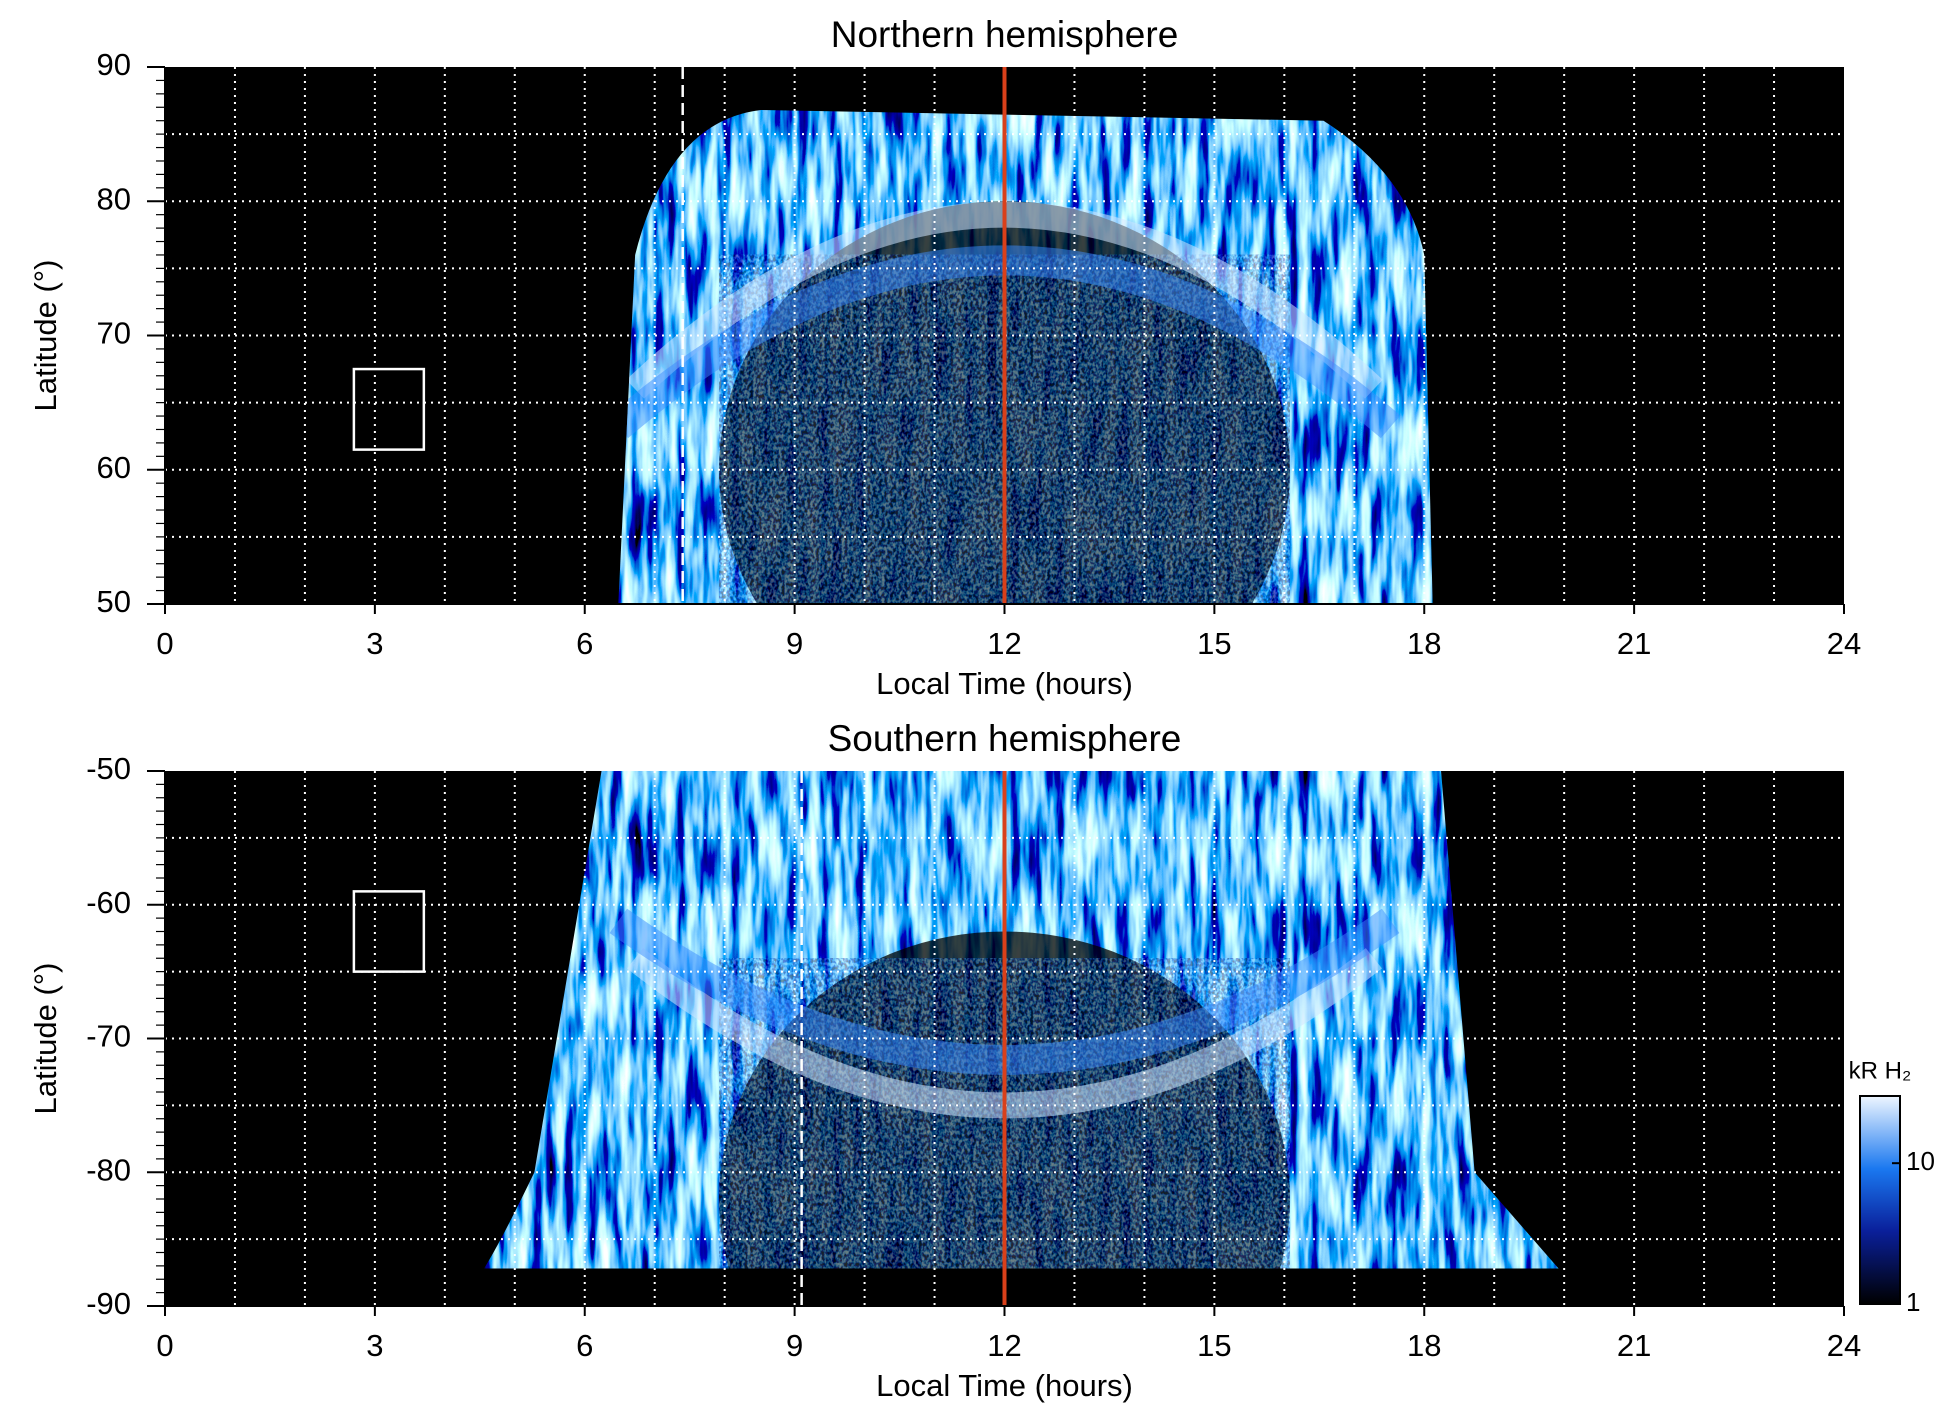  What do you see at coordinates (1913, 1302) in the screenshot?
I see `colorbar-tick-label: 1` at bounding box center [1913, 1302].